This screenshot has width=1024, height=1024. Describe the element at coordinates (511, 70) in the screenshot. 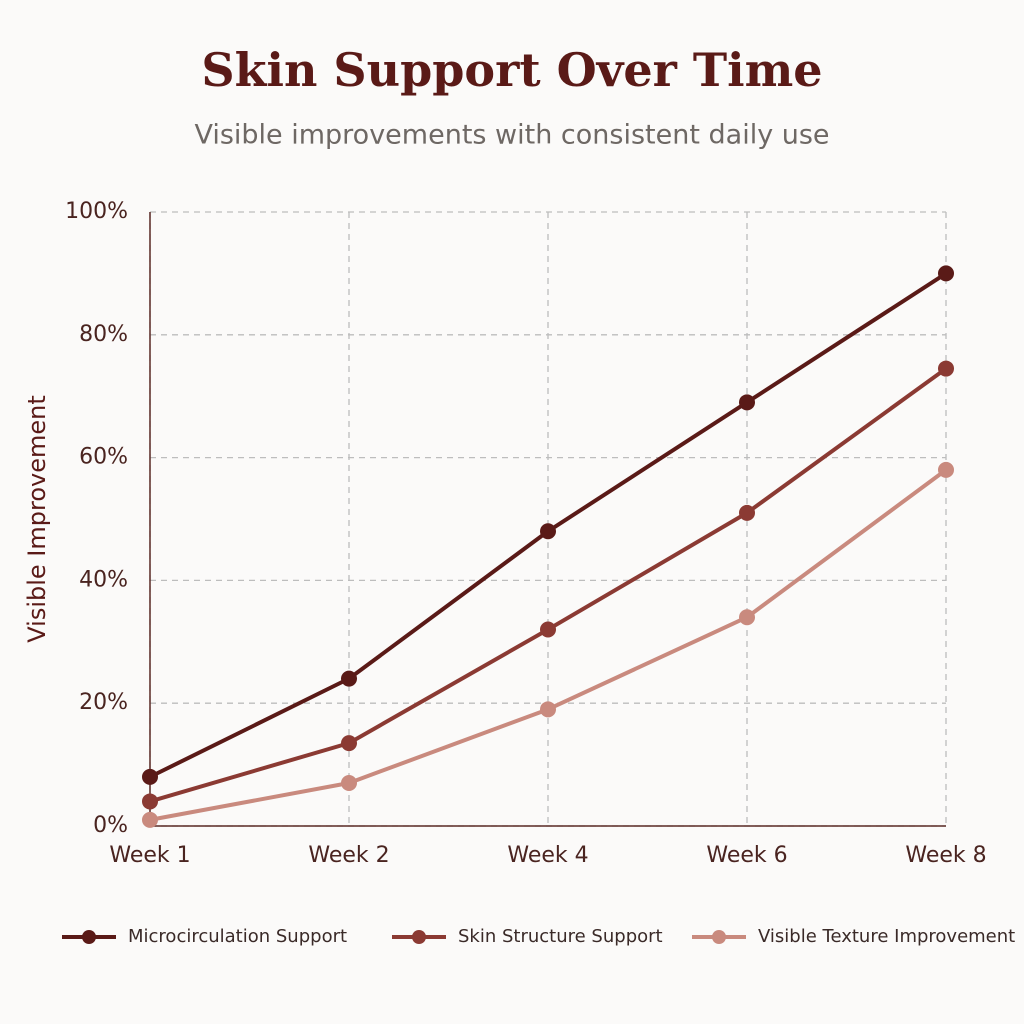

I see `chart-title: Skin Support Over Time` at that location.